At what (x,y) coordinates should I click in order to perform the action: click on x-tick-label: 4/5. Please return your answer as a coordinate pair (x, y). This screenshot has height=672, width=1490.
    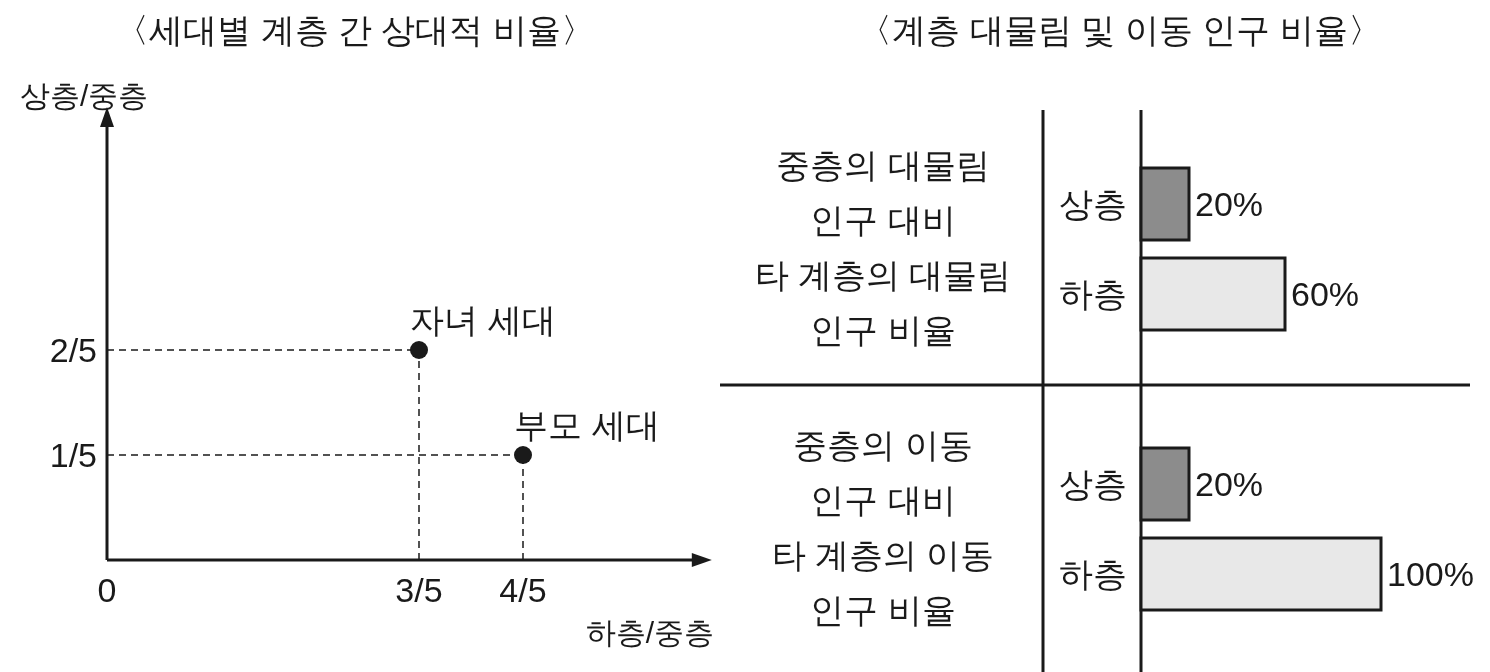
    Looking at the image, I should click on (523, 590).